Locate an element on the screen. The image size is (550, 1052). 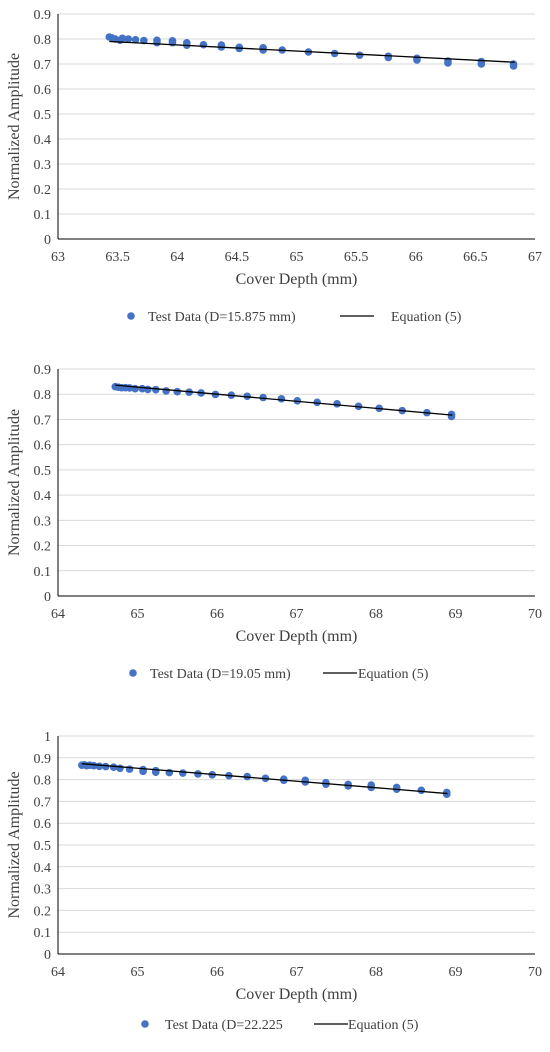
x-tick-label: 65.5 is located at coordinates (356, 257).